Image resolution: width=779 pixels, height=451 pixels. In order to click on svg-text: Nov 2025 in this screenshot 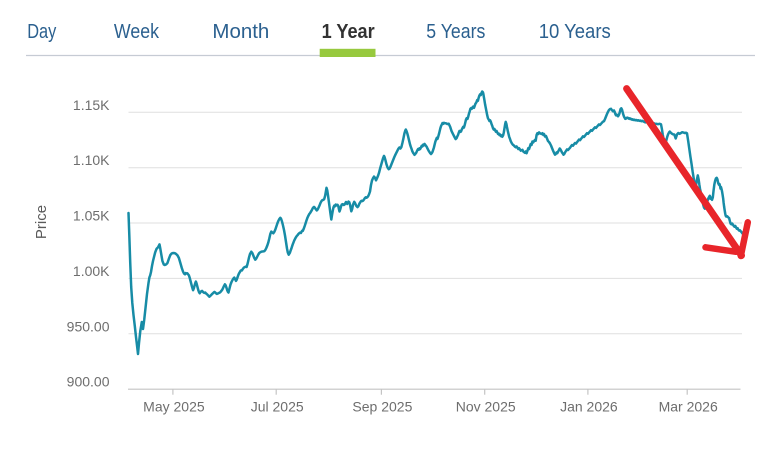, I will do `click(486, 407)`.